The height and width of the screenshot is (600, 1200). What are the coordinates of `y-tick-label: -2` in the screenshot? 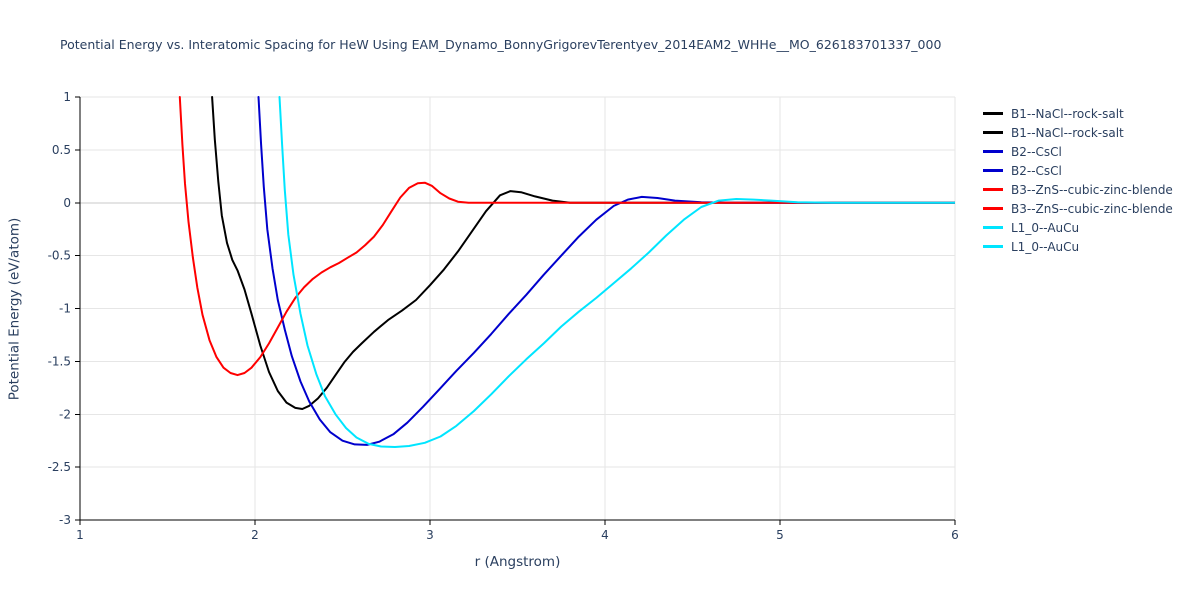 It's located at (65, 414).